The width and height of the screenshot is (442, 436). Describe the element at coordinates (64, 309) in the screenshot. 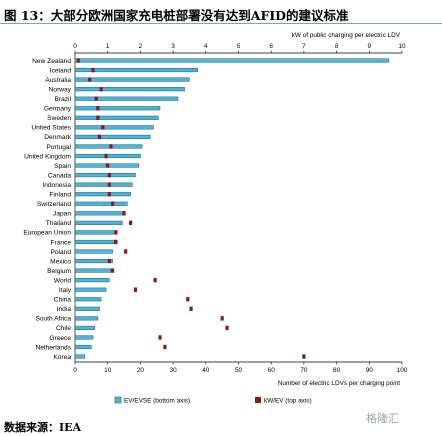

I see `category-label: India` at that location.